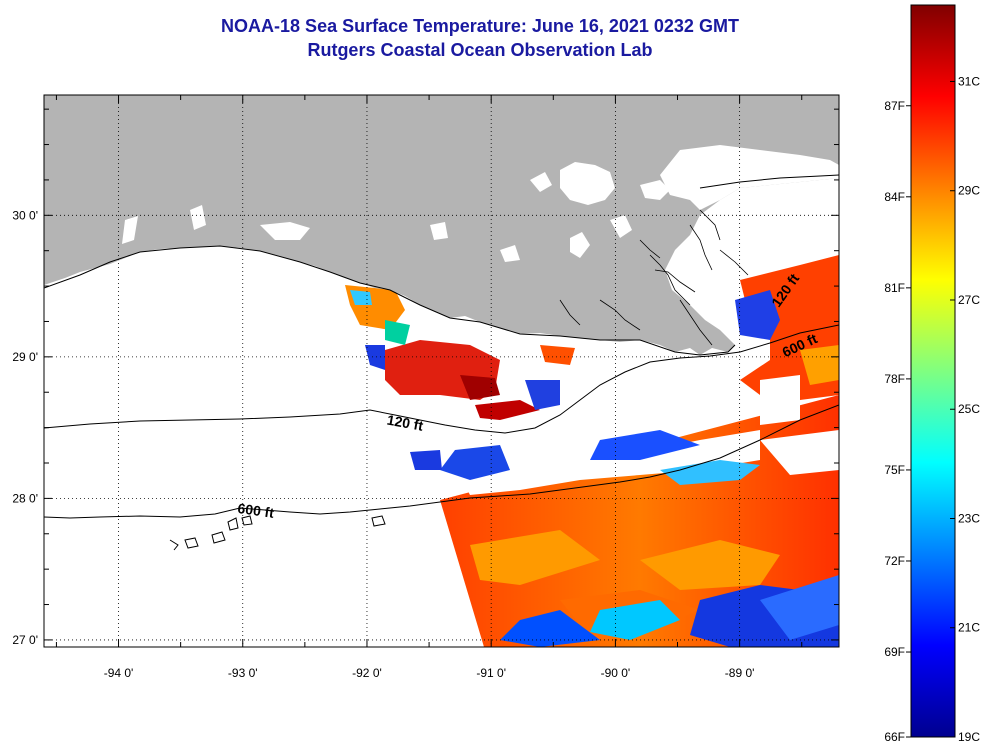 Image resolution: width=992 pixels, height=754 pixels. I want to click on latitude-labels: 27 0' 28 0' 29 0' 30 0', so click(25, 427).